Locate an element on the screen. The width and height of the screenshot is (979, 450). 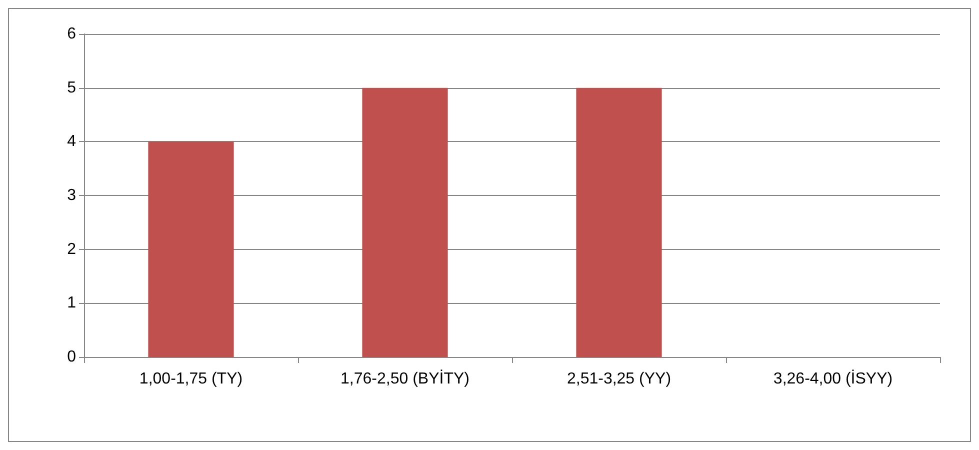
y-tick-label: 6 is located at coordinates (71, 34).